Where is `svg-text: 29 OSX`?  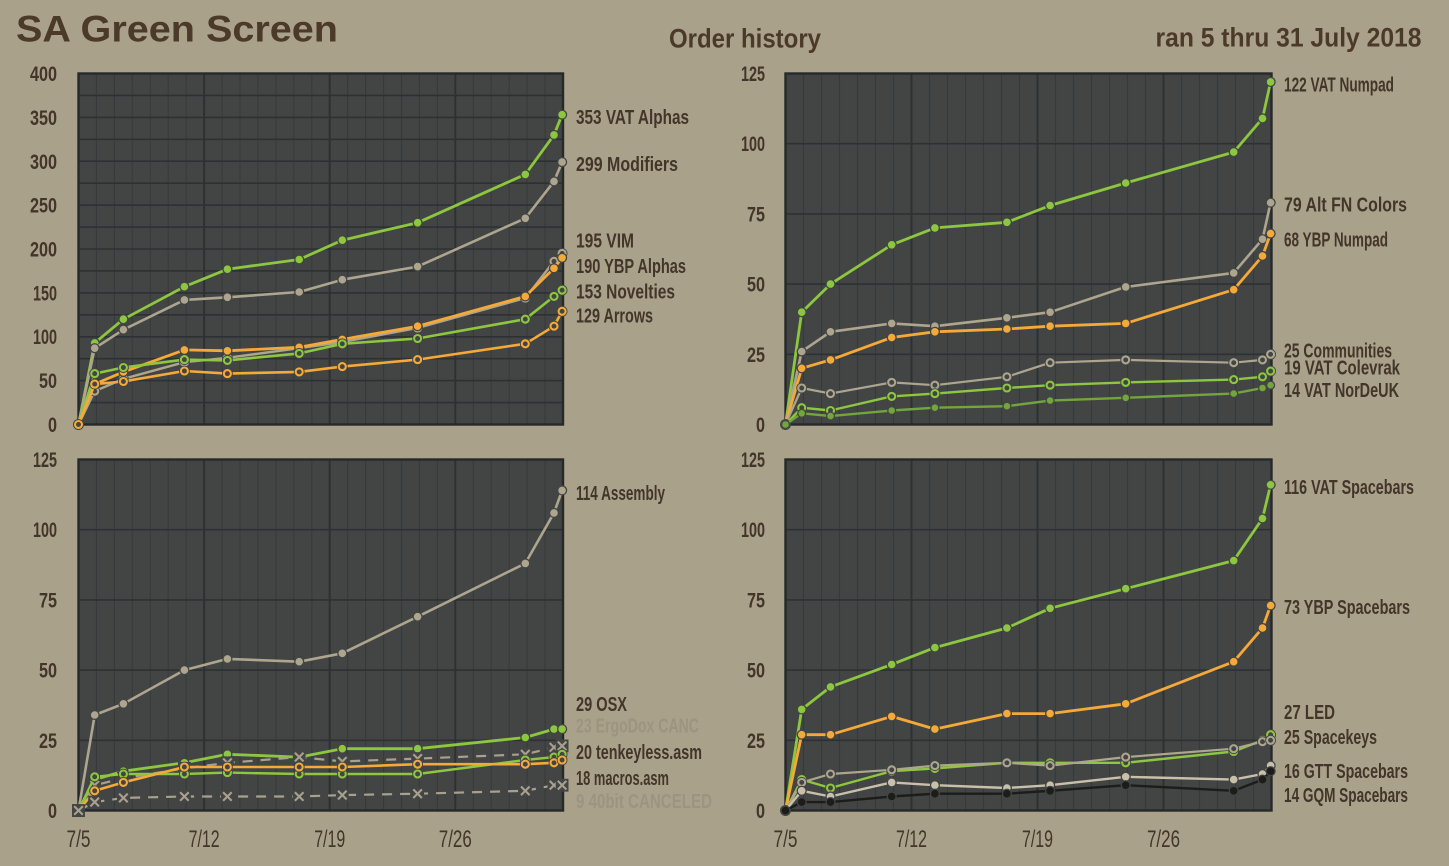
svg-text: 29 OSX is located at coordinates (601, 705).